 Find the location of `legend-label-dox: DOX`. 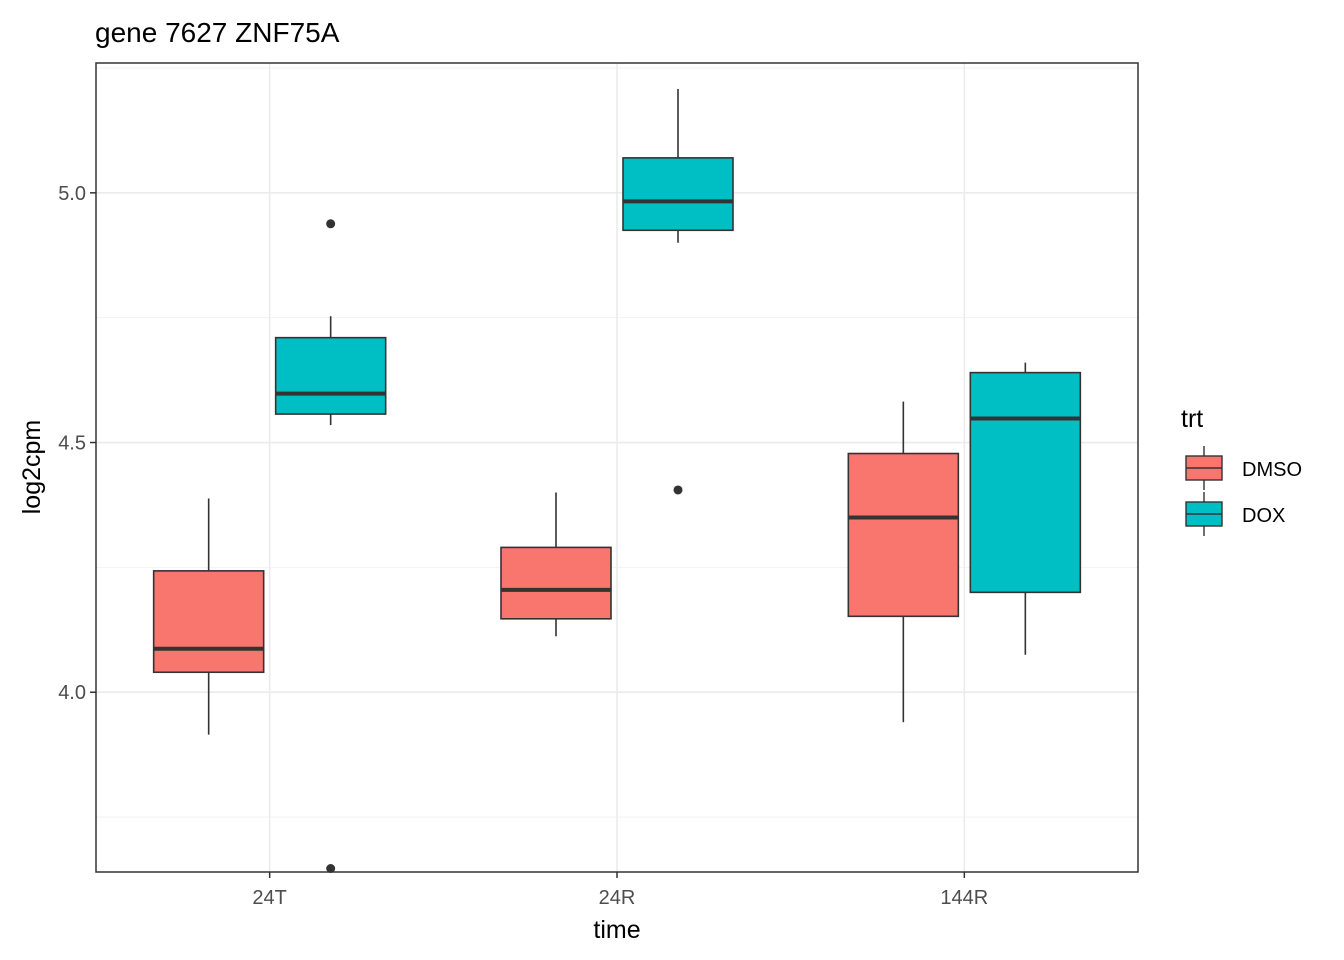

legend-label-dox: DOX is located at coordinates (1263, 516).